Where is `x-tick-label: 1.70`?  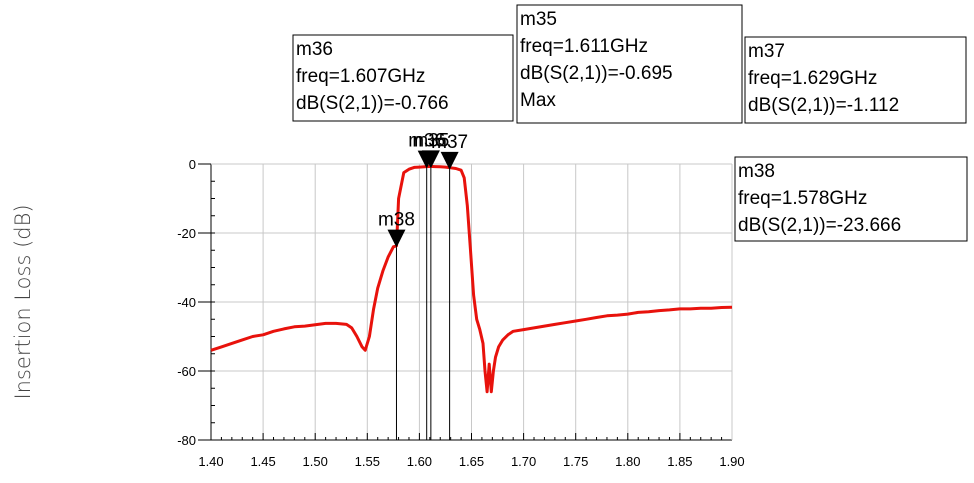 x-tick-label: 1.70 is located at coordinates (523, 461).